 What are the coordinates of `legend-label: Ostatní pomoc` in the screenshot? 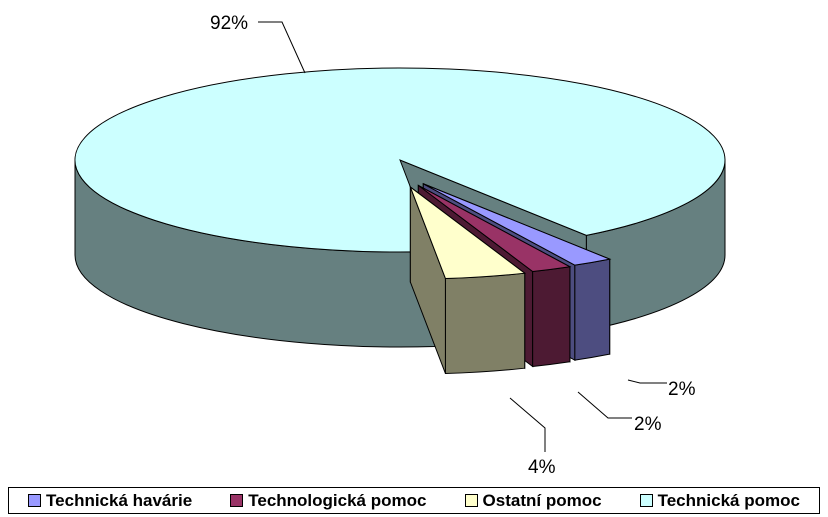 It's located at (542, 500).